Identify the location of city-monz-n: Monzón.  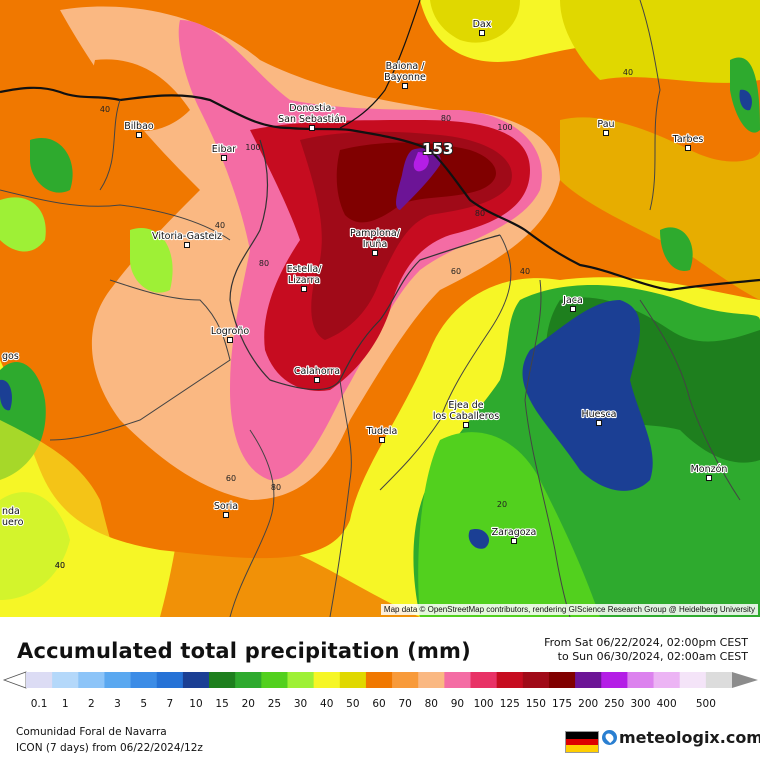
(709, 472).